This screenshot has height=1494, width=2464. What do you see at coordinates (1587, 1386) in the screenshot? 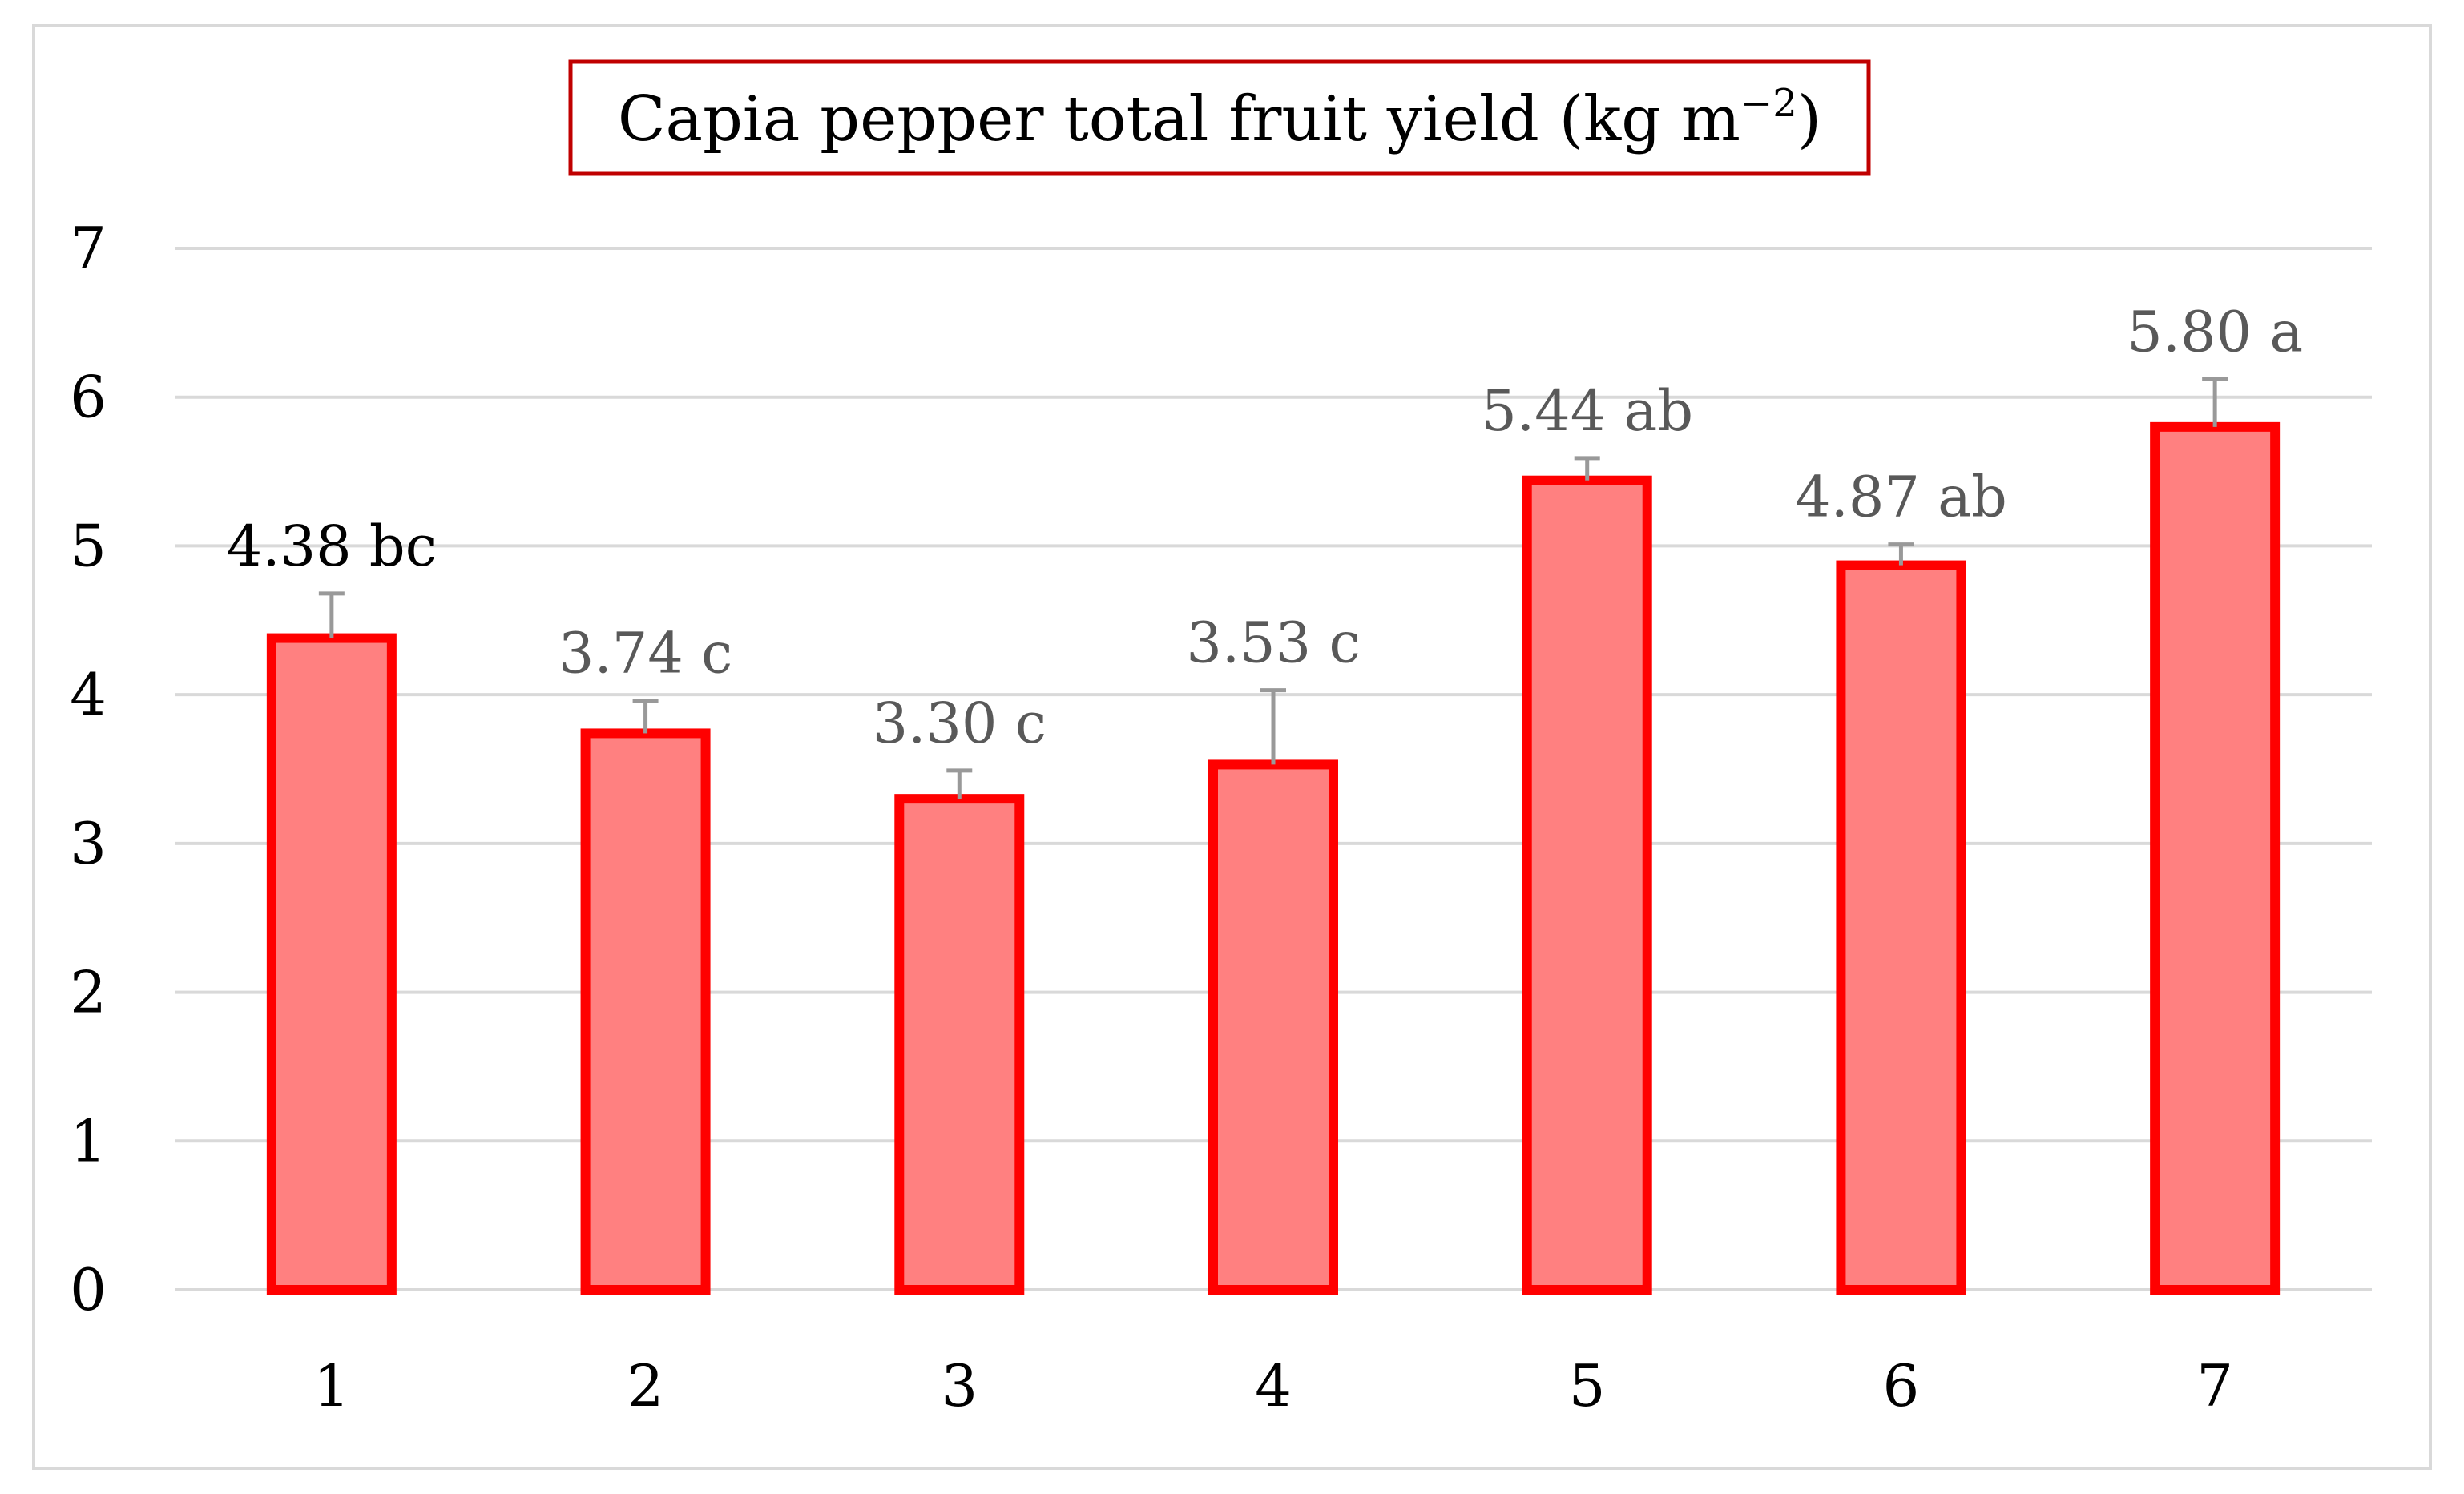
I see `x-tick-label-5: 5` at bounding box center [1587, 1386].